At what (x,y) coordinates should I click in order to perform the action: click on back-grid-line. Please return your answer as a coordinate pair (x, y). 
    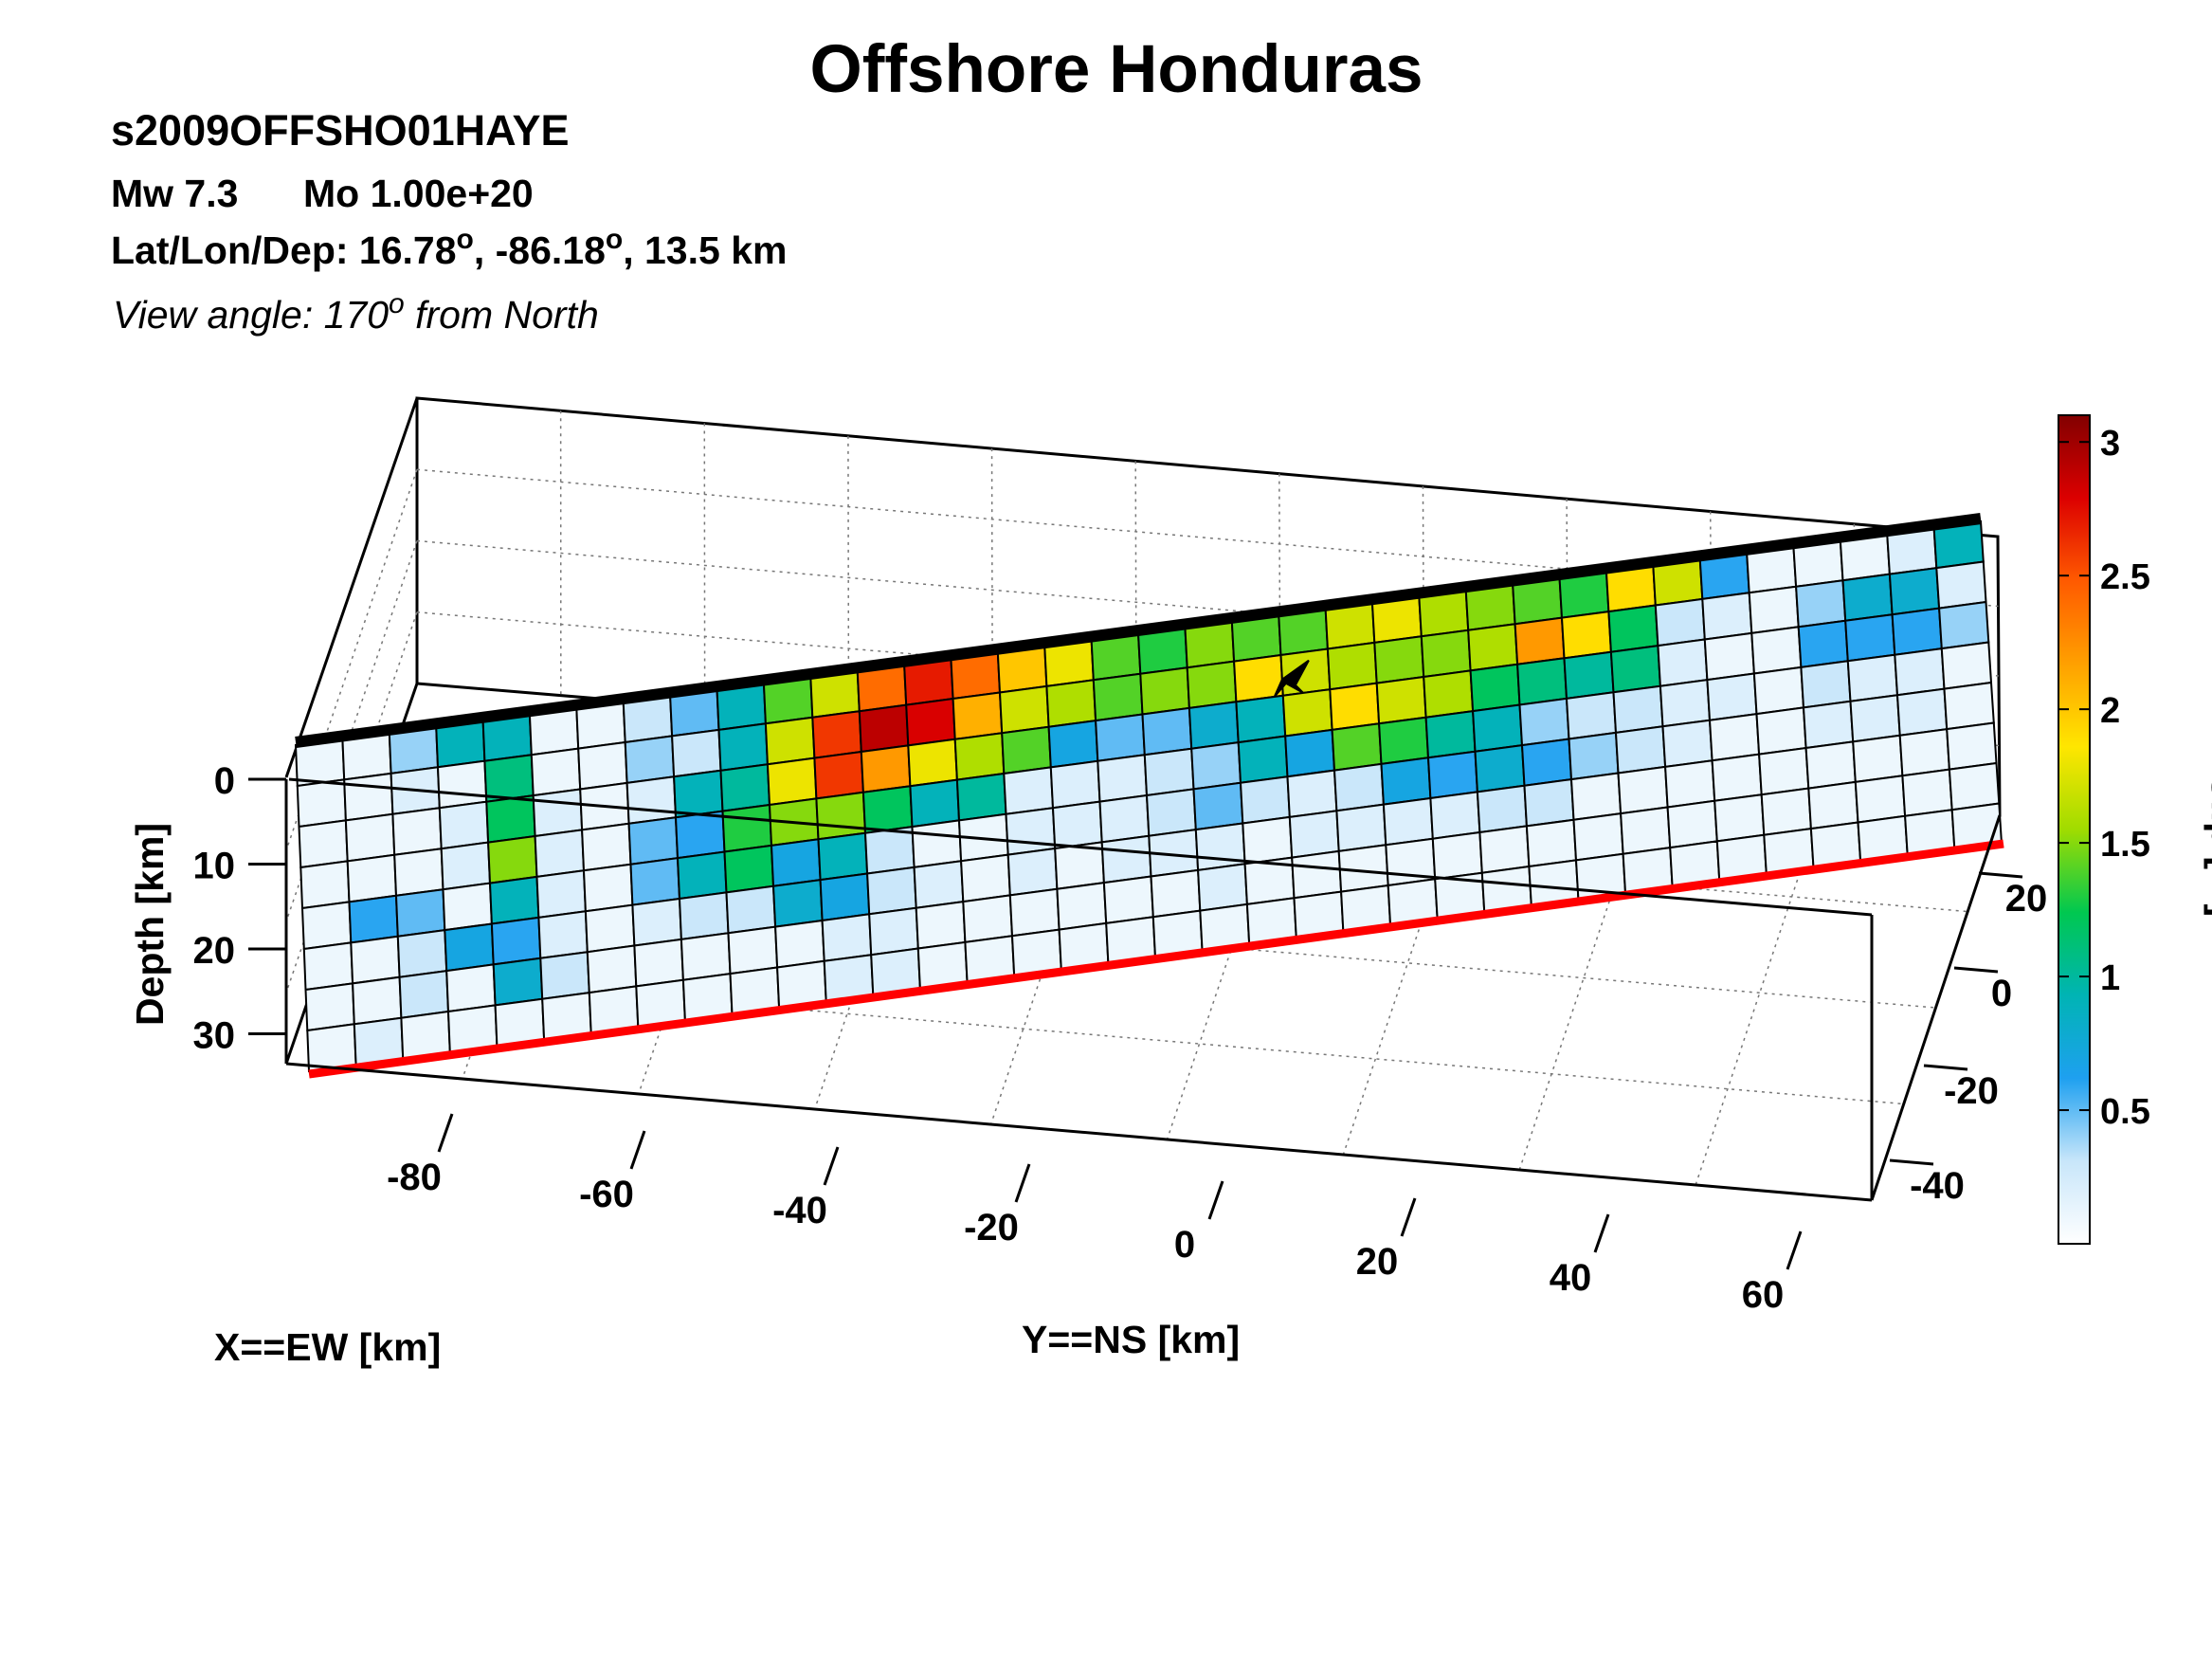
    Looking at the image, I should click on (1279, 614).